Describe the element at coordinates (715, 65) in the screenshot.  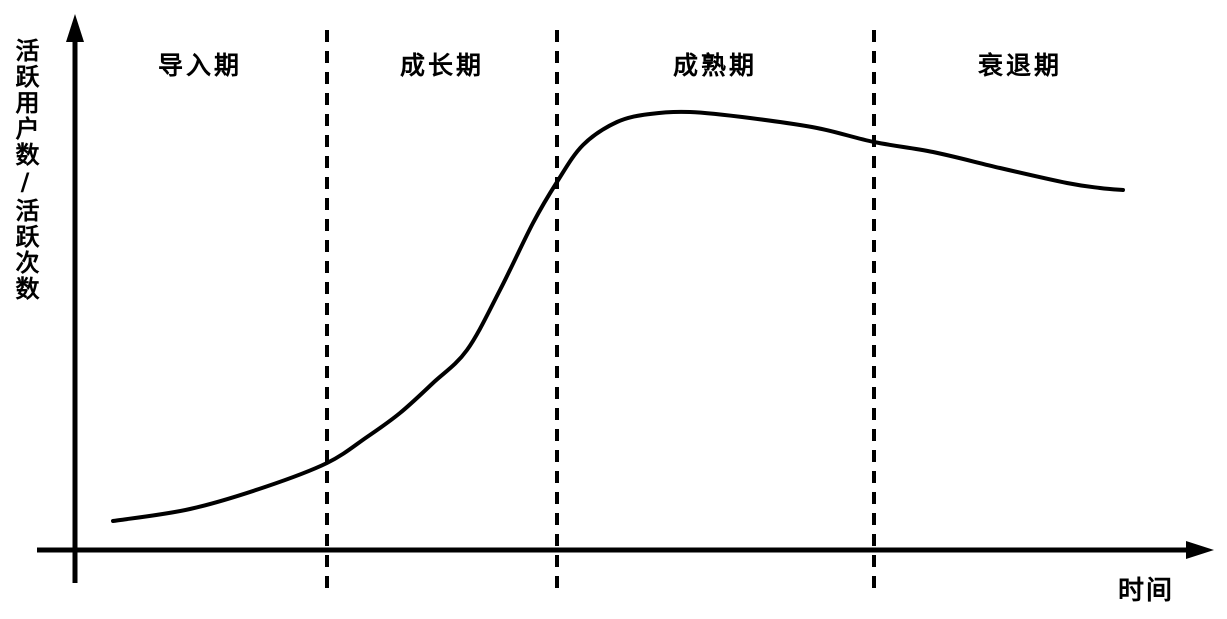
I see `phase-label-maturity: 成熟期` at that location.